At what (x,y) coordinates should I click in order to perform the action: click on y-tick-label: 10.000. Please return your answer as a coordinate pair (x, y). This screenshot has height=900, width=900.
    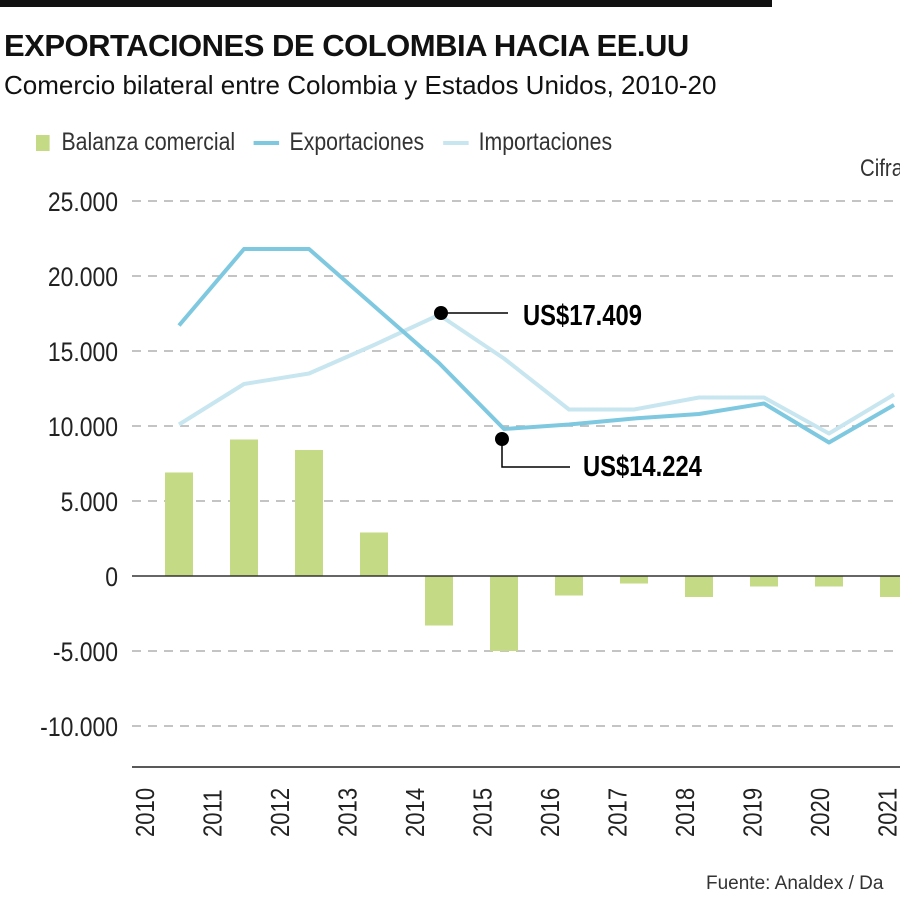
    Looking at the image, I should click on (83, 427).